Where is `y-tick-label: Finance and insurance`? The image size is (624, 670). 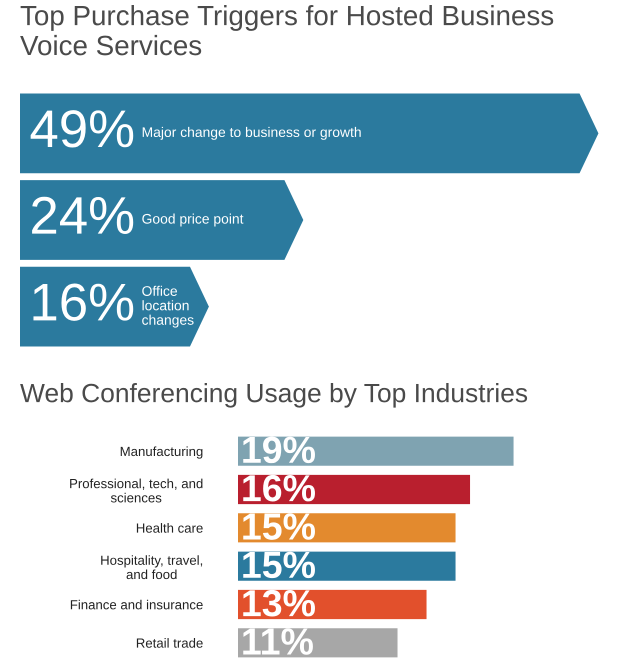
y-tick-label: Finance and insurance is located at coordinates (136, 605).